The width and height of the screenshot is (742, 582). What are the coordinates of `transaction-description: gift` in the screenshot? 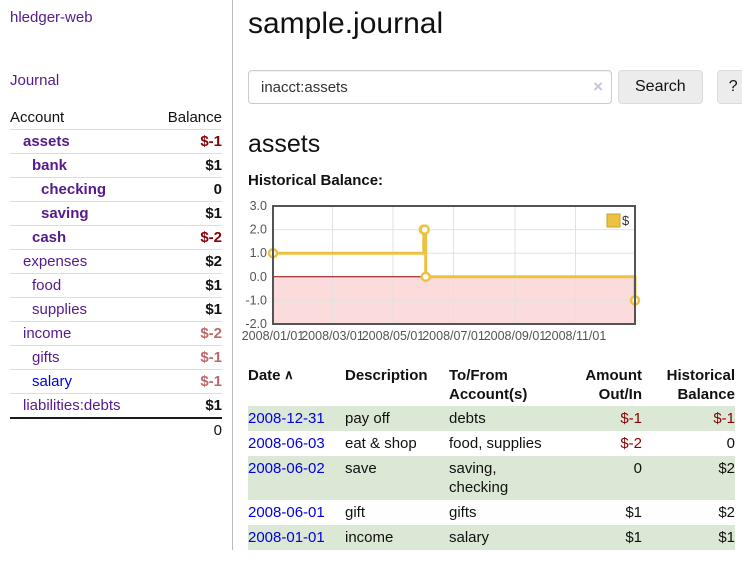 It's located at (355, 512).